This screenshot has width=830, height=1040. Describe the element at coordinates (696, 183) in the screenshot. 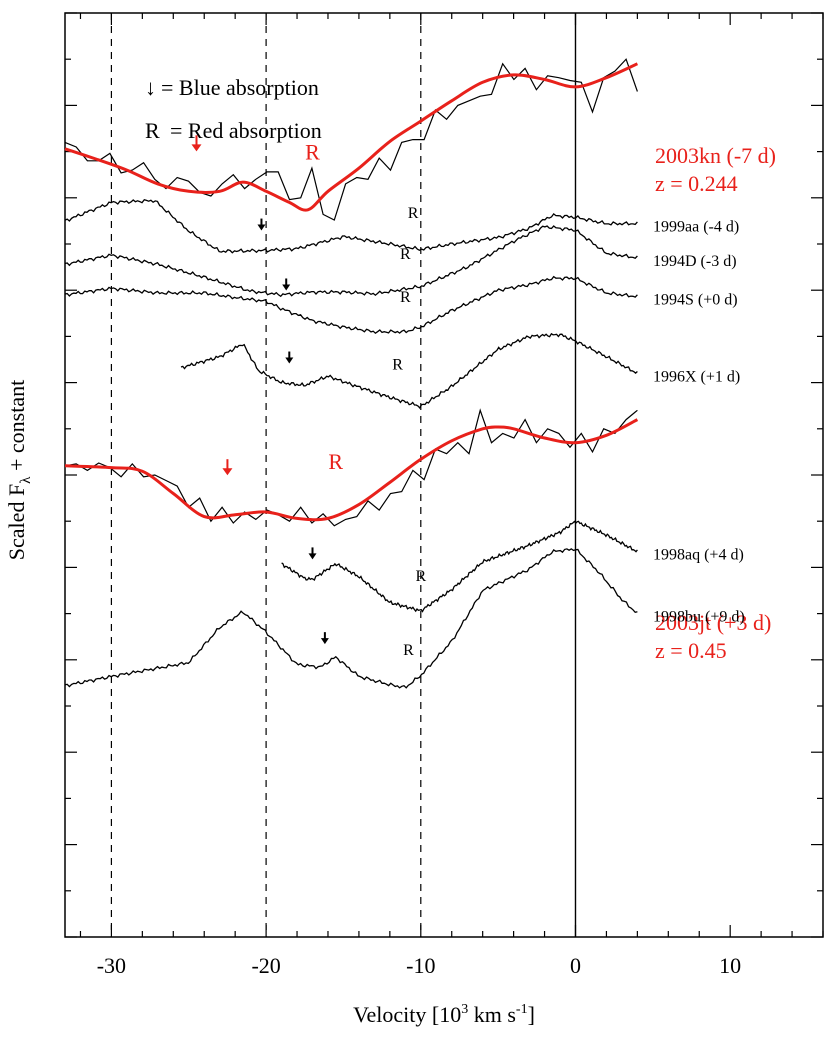

I see `series-redshift-label: z = 0.244` at that location.